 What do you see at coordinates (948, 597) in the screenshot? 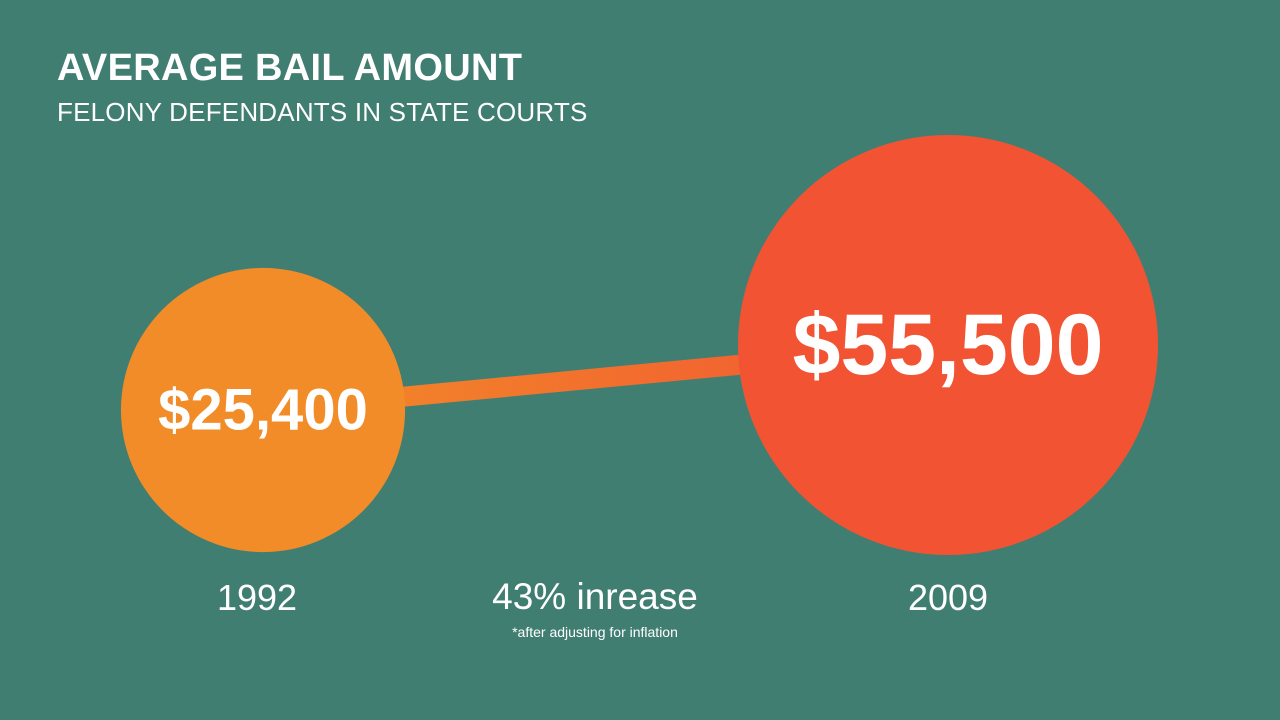
I see `year-label-2009: 2009` at bounding box center [948, 597].